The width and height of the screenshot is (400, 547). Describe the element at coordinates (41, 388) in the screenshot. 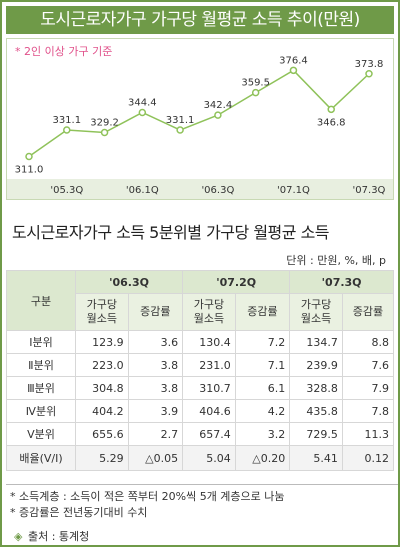

I see `row-label: Ⅲ분위` at that location.